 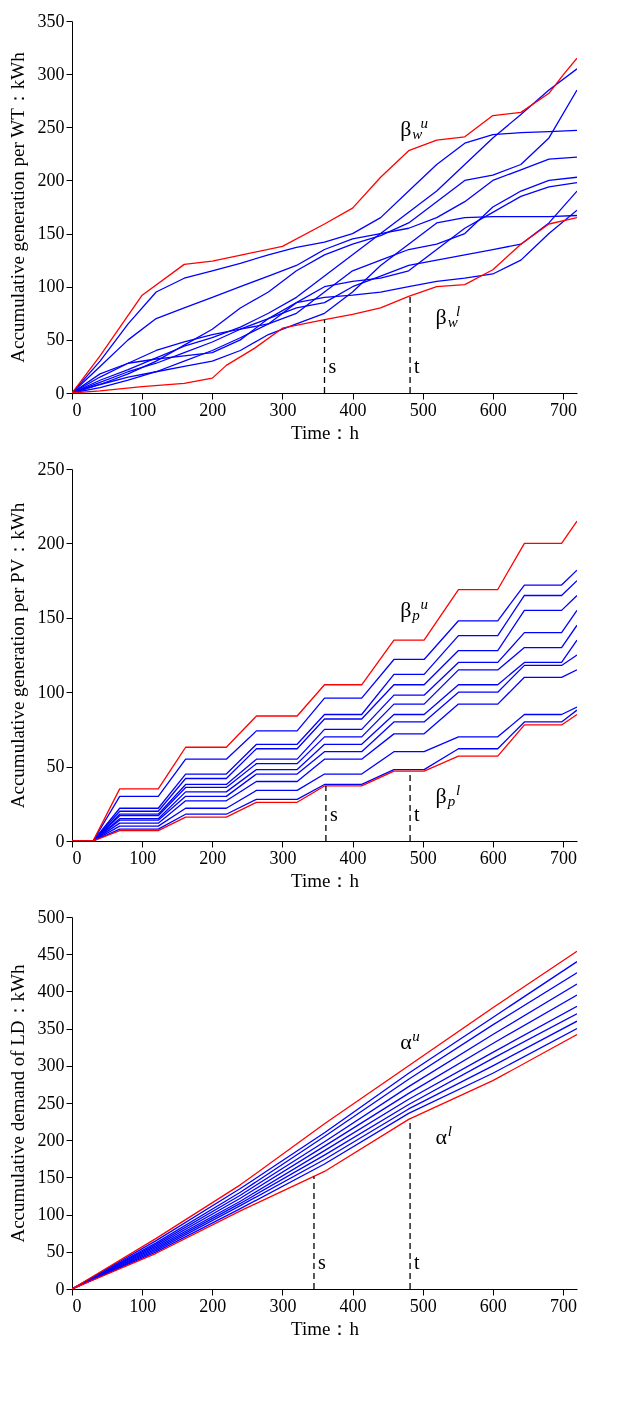 What do you see at coordinates (51, 916) in the screenshot?
I see `y-tick-label: 500` at bounding box center [51, 916].